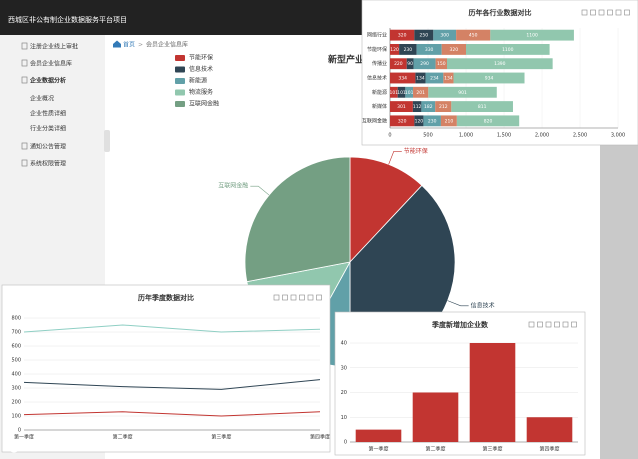 Image resolution: width=638 pixels, height=459 pixels. Describe the element at coordinates (410, 64) in the screenshot. I see `value-label: 90` at that location.